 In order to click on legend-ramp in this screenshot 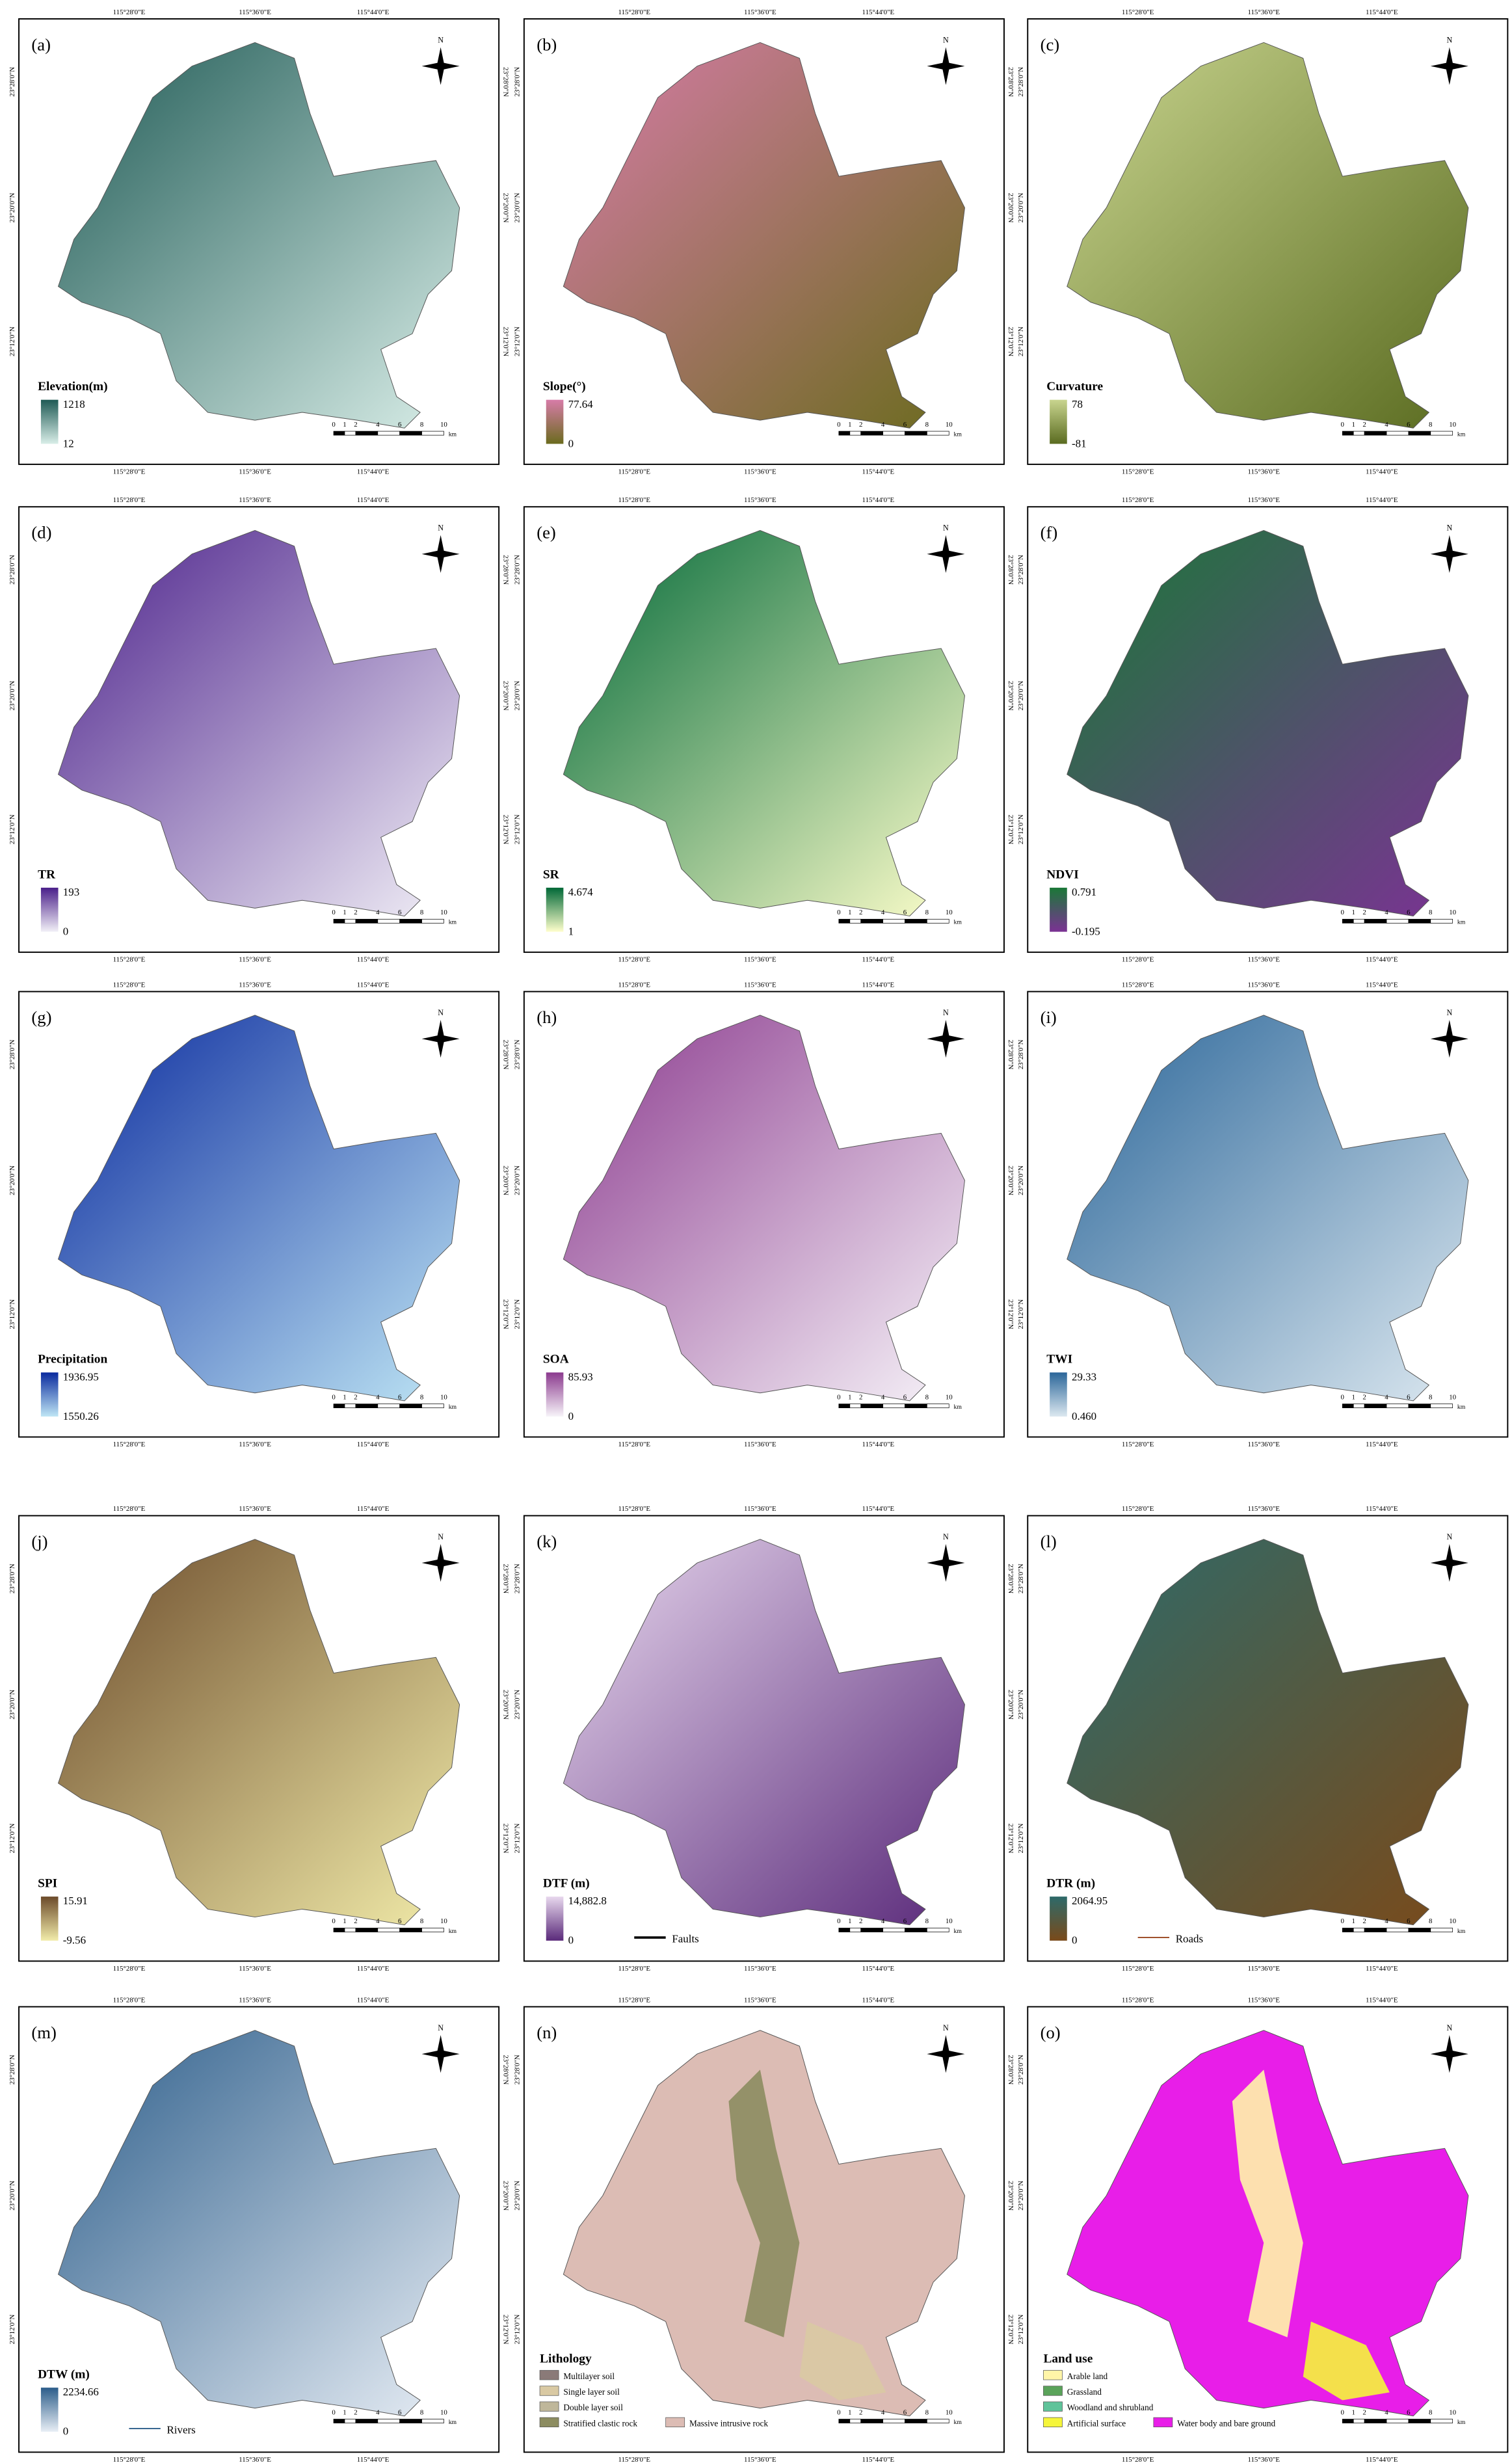, I will do `click(49, 1919)`.